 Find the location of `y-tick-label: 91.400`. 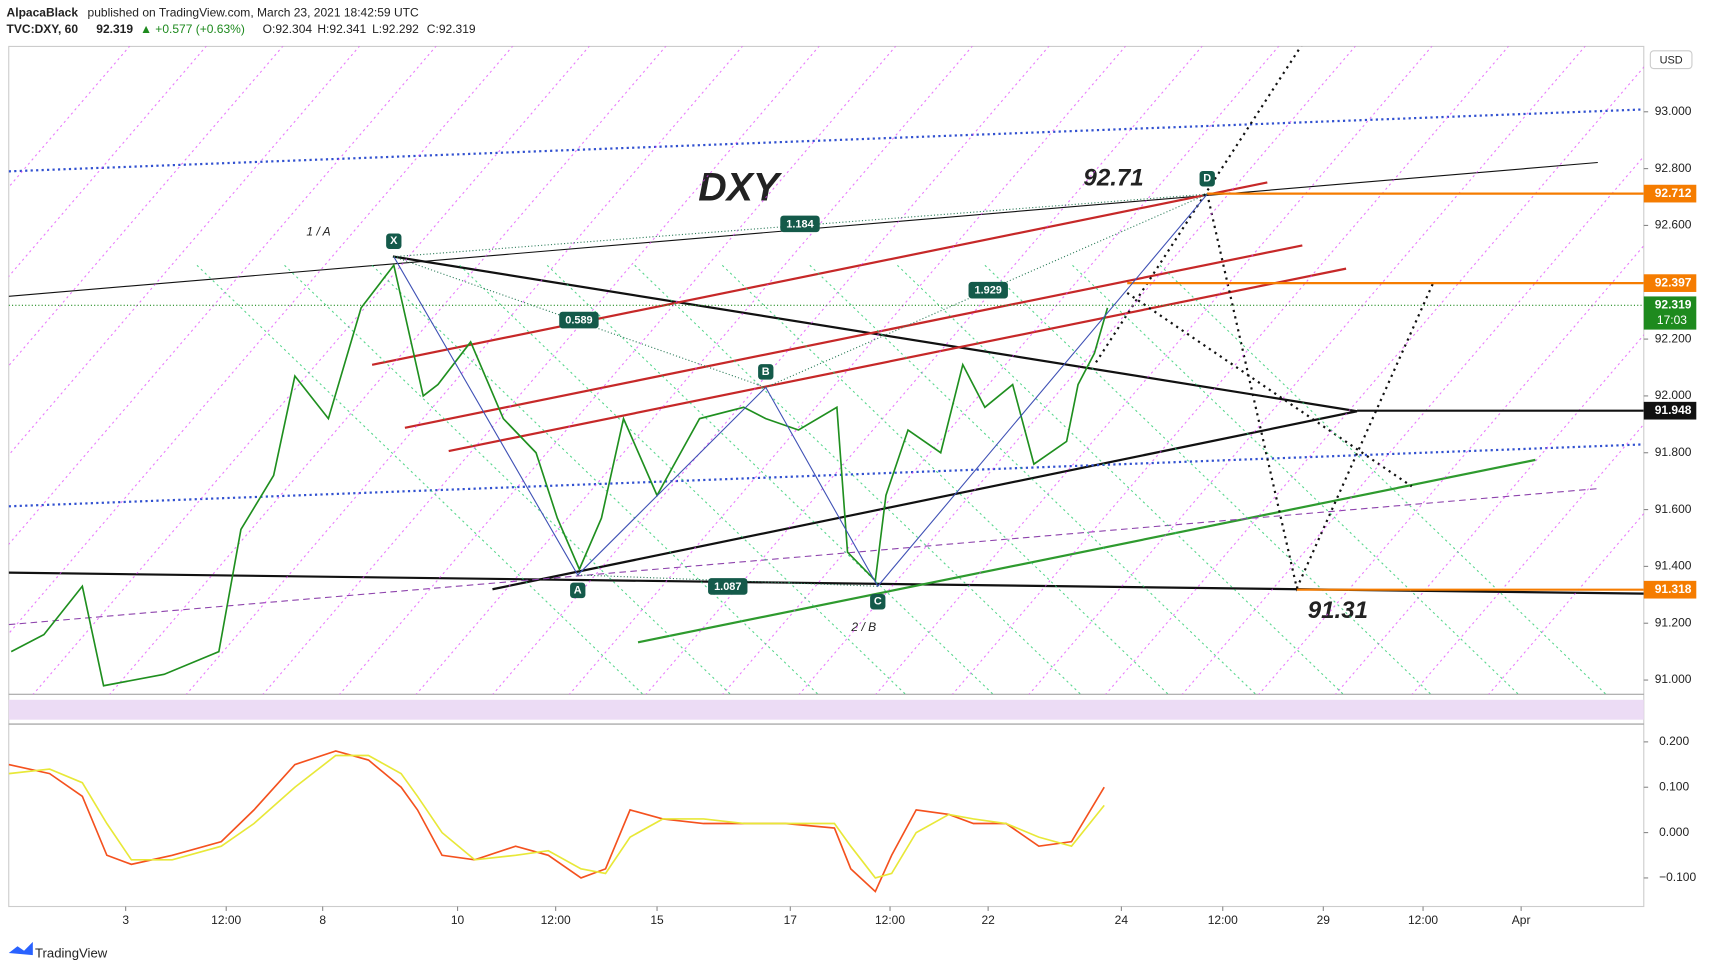

y-tick-label: 91.400 is located at coordinates (1673, 566).